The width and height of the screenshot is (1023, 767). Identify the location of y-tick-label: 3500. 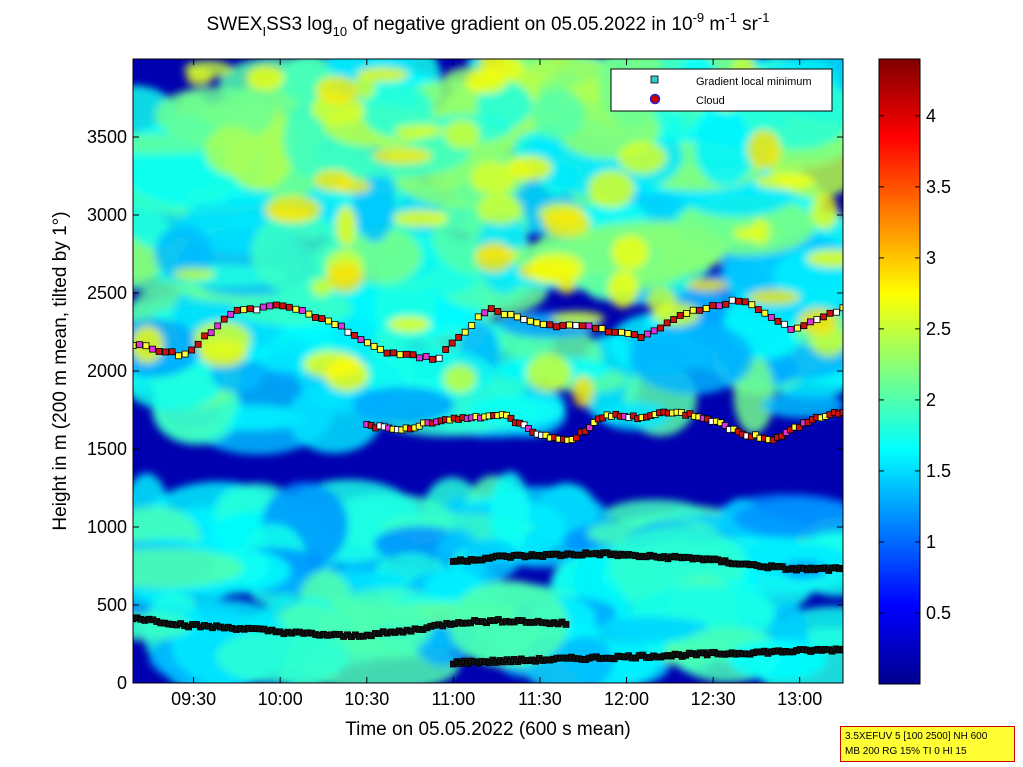
(107, 137).